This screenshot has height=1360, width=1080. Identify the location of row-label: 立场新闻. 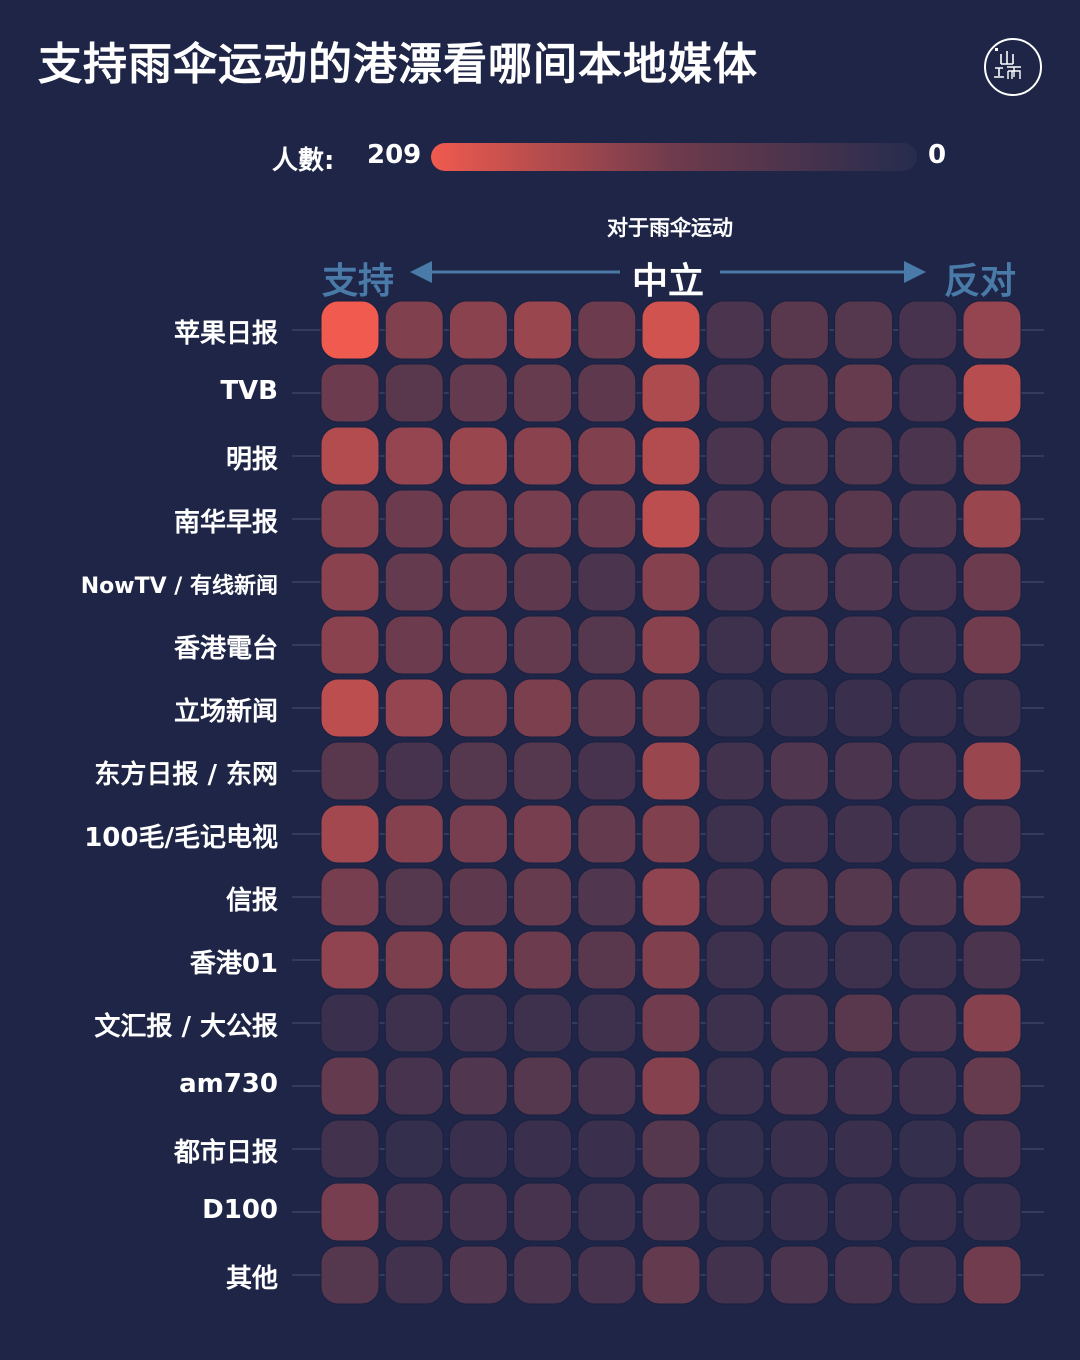
(225, 712).